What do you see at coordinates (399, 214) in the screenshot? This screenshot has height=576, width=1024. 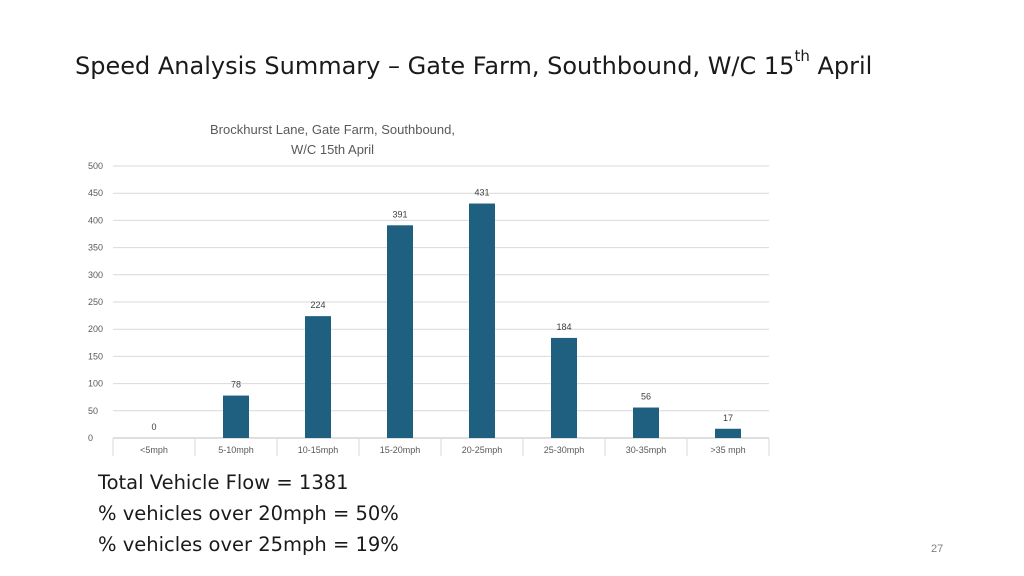 I see `bar-data-label: 391` at bounding box center [399, 214].